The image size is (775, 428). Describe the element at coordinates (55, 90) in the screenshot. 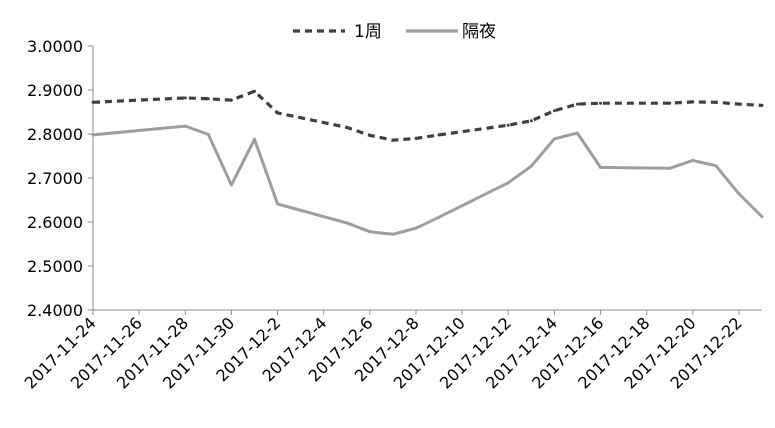

I see `y-tick-label: 2.9000` at that location.